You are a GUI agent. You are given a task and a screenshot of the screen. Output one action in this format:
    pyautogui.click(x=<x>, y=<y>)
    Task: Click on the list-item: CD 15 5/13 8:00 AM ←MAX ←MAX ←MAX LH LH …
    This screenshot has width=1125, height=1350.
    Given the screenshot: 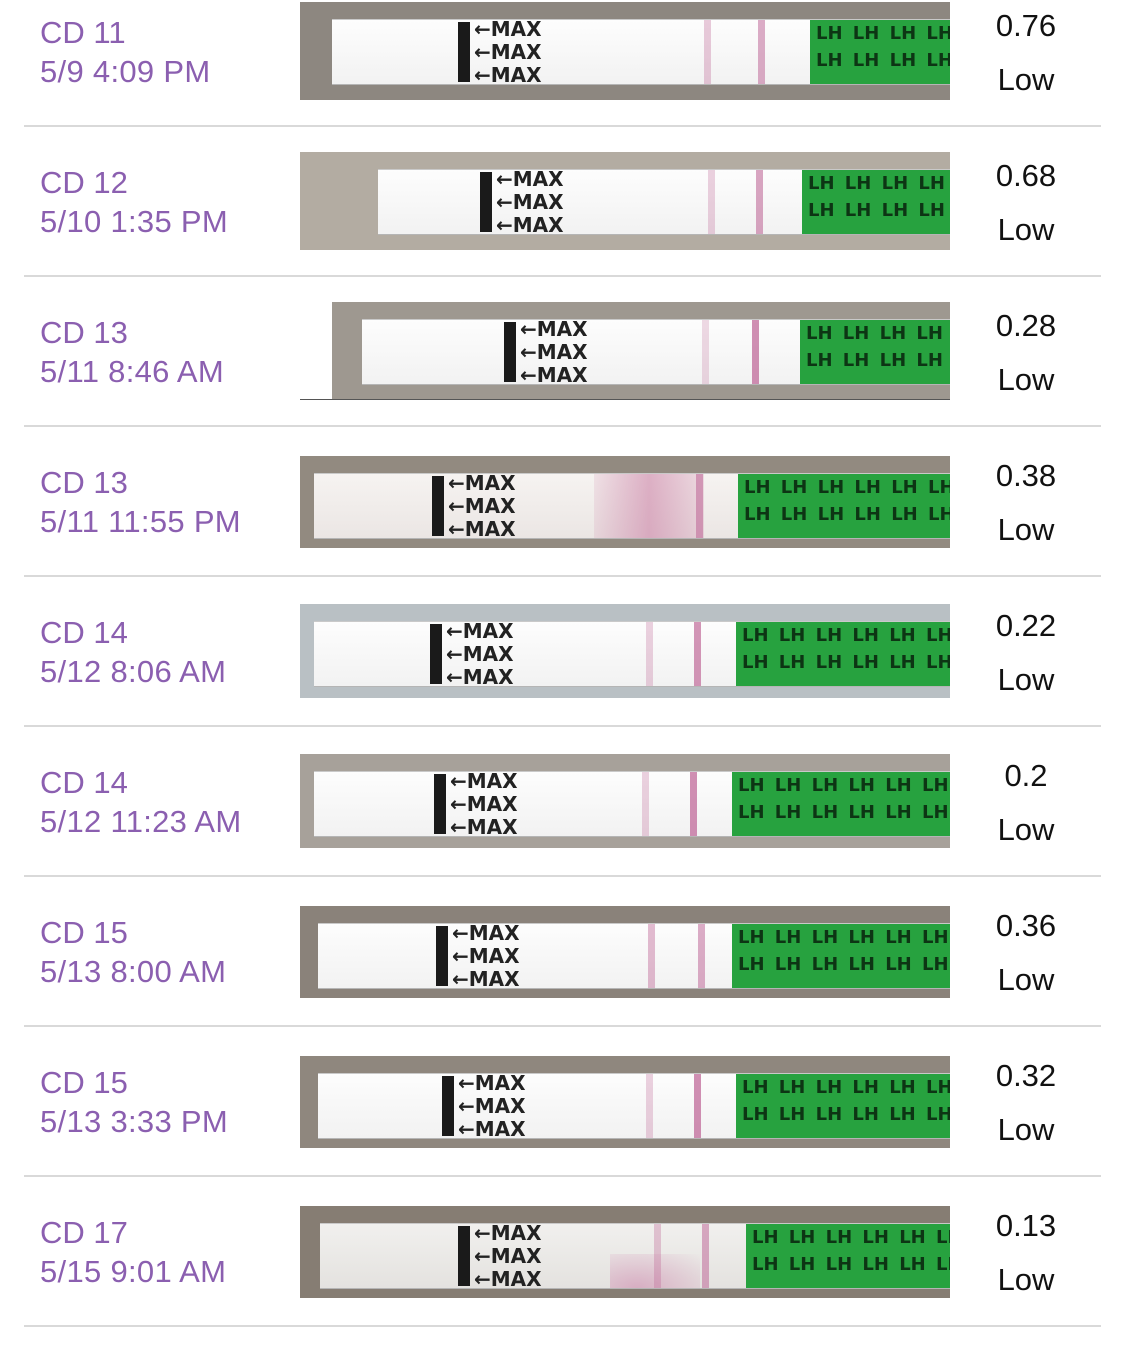 What is the action you would take?
    pyautogui.click(x=562, y=975)
    